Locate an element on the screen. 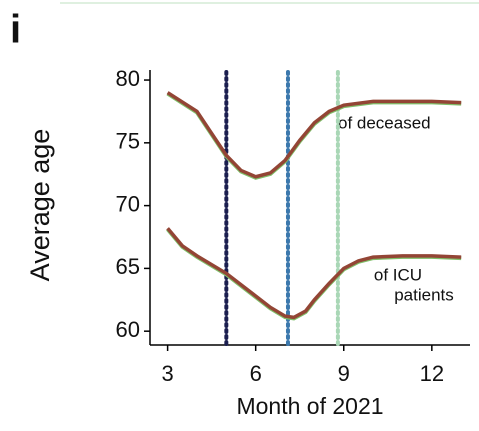  y-tick-label: 65 is located at coordinates (128, 266).